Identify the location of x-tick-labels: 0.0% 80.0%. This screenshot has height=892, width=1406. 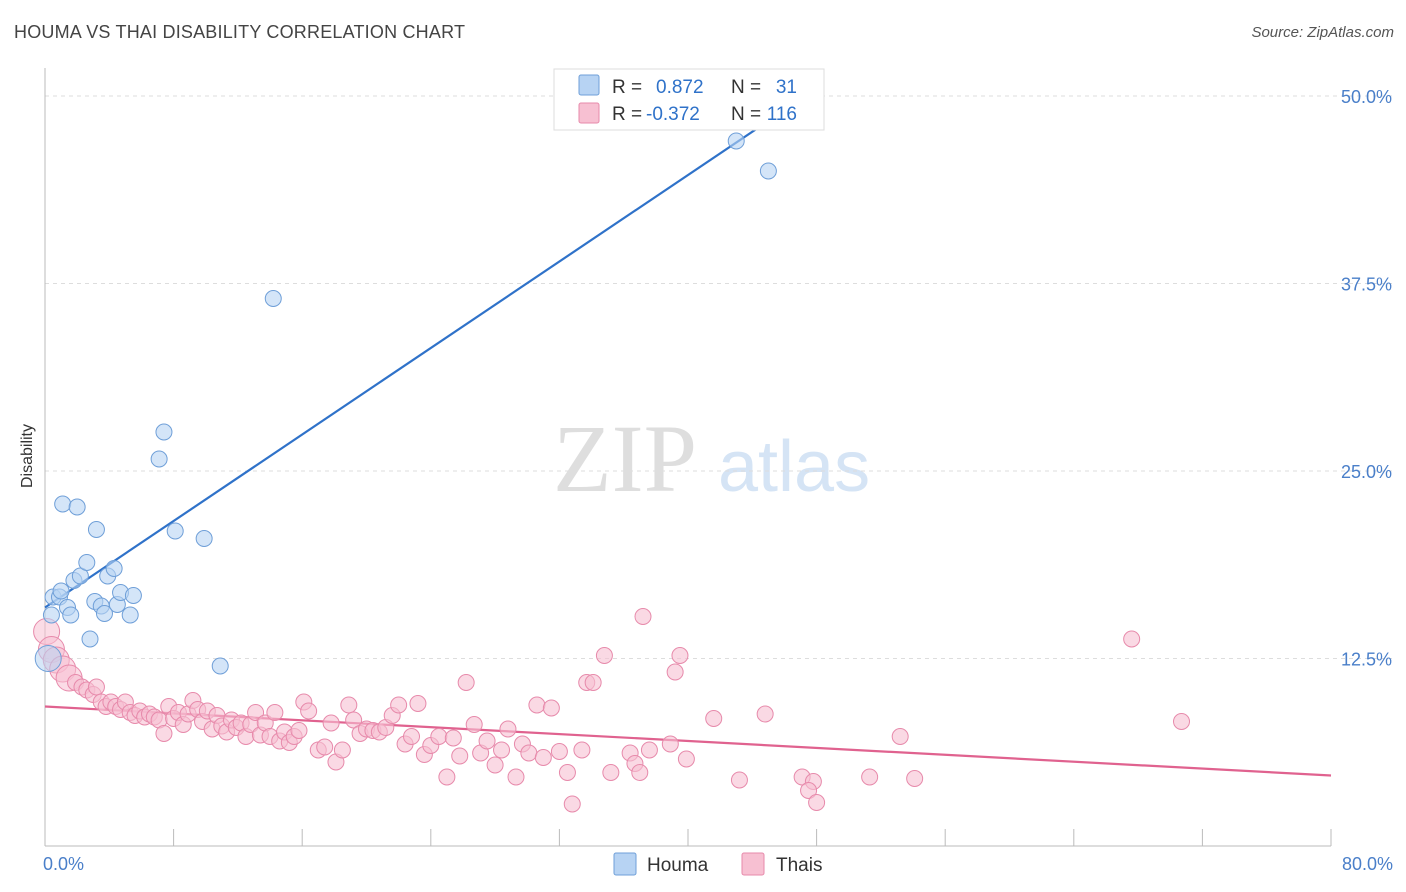
(718, 864).